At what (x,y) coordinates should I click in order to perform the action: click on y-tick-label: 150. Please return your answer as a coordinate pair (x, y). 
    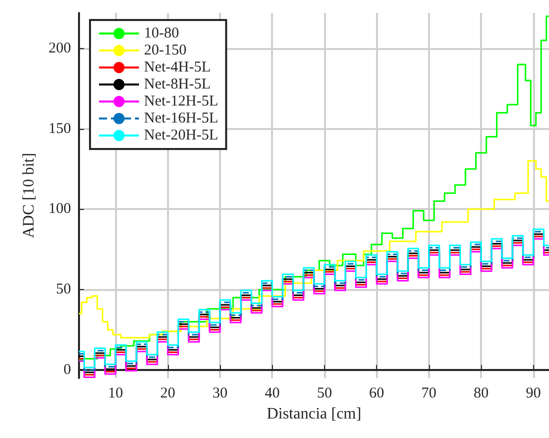
    Looking at the image, I should click on (59, 128).